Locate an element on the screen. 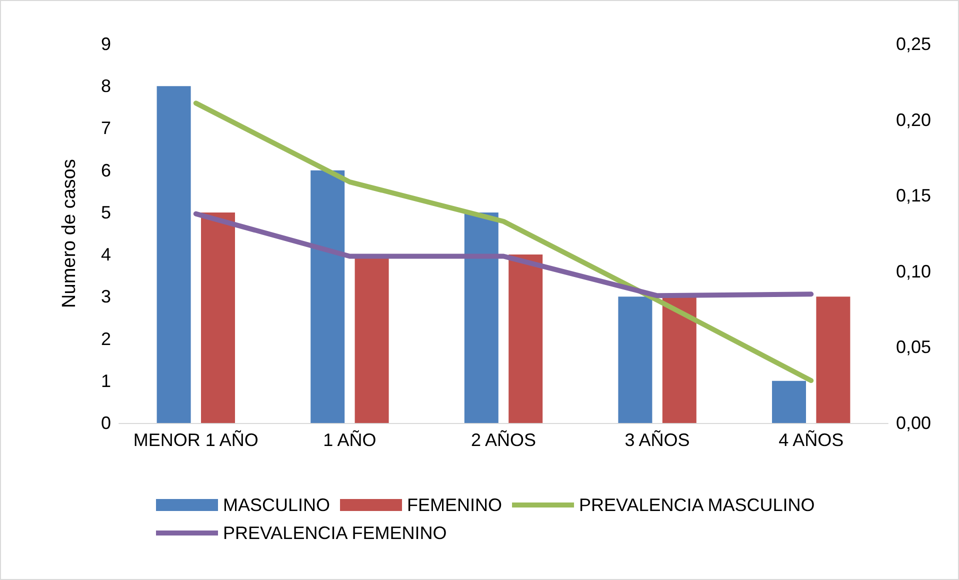 This screenshot has height=580, width=959. legend-label: PREVALENCIA FEMENINO is located at coordinates (335, 533).